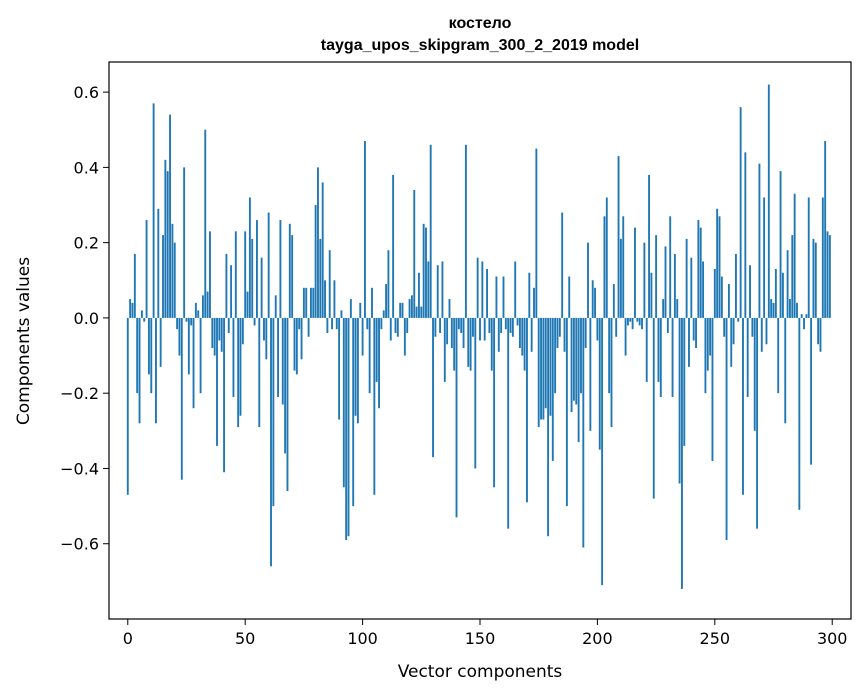 The height and width of the screenshot is (696, 867). I want to click on y-tick-label: 0.6, so click(86, 92).